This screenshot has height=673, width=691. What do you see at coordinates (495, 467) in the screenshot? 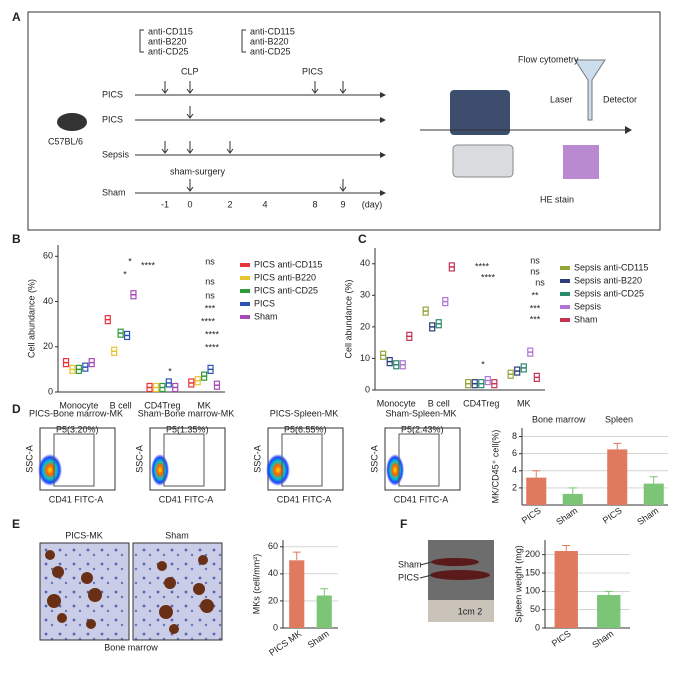
I see `y-axis-label: MK/CD45⁺ cell(%)` at bounding box center [495, 467].